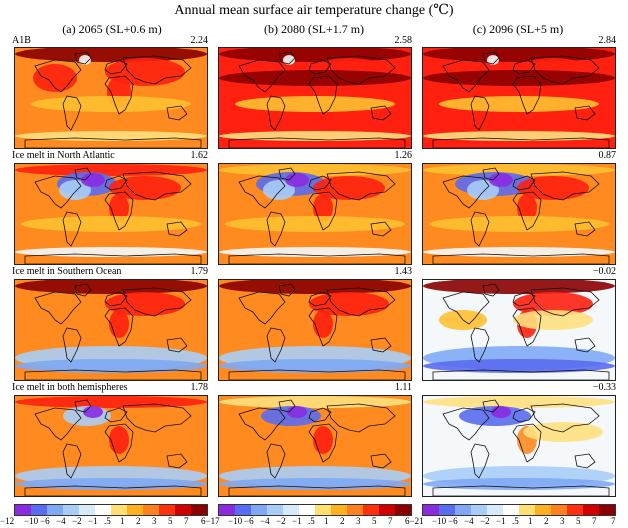  I want to click on column-title-a: (a) 2065 (SL+0.6 m), so click(112, 29).